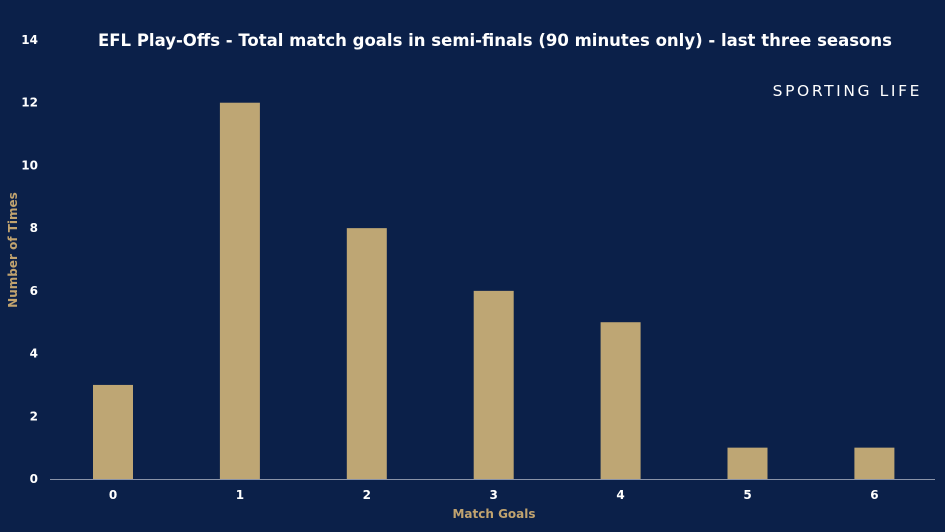  I want to click on y-tick-label: 12, so click(29, 103).